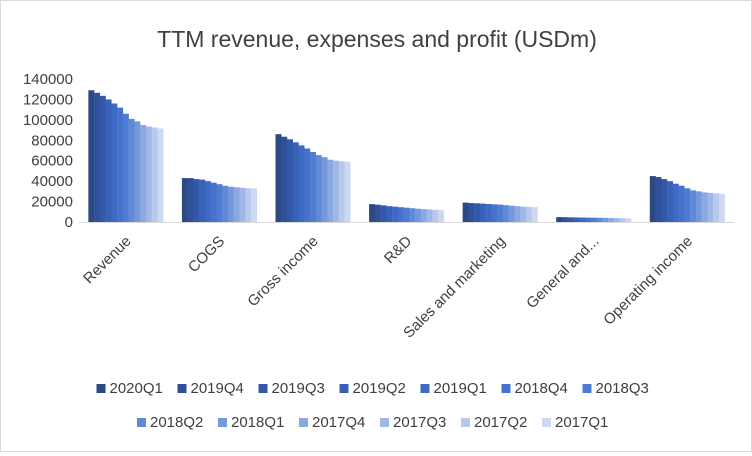 The image size is (752, 456). Describe the element at coordinates (332, 422) in the screenshot. I see `legend-item: 2017Q4` at that location.